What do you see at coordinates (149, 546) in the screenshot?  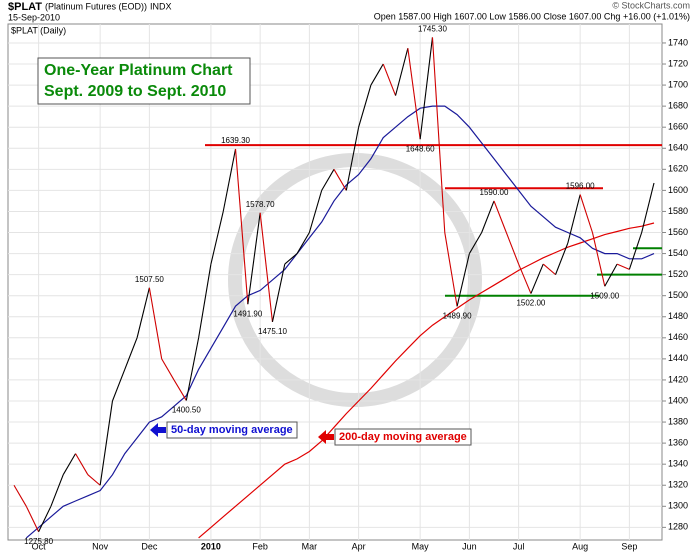 I see `x-tick-label: Dec` at bounding box center [149, 546].